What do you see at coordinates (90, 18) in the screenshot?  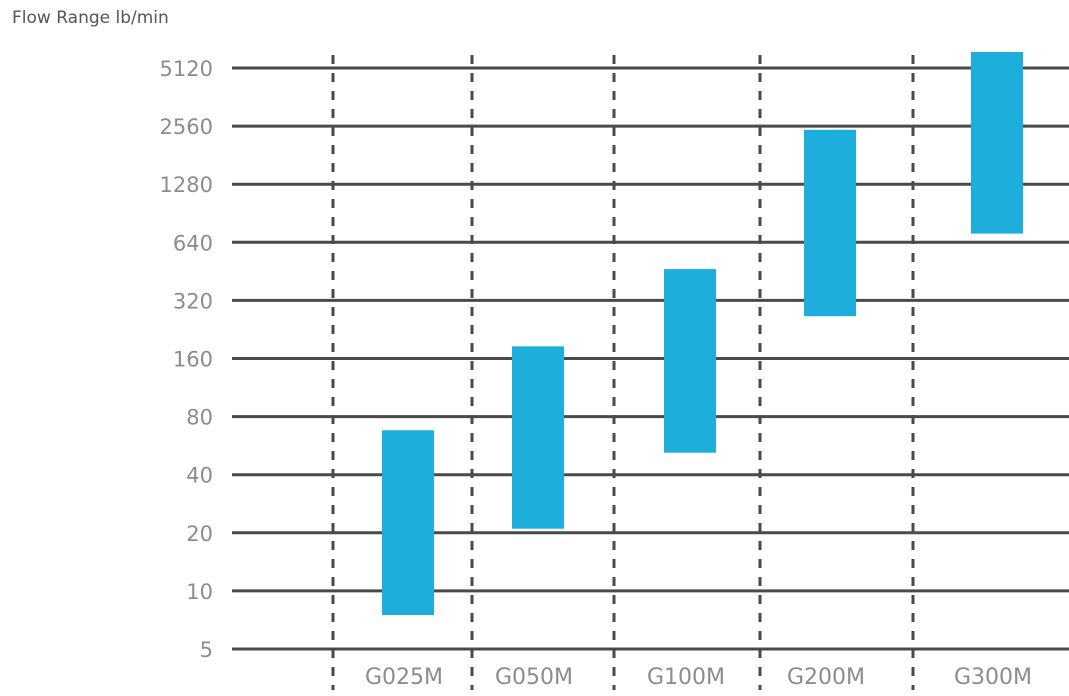 I see `y-axis-label: Flow Range lb/min` at bounding box center [90, 18].